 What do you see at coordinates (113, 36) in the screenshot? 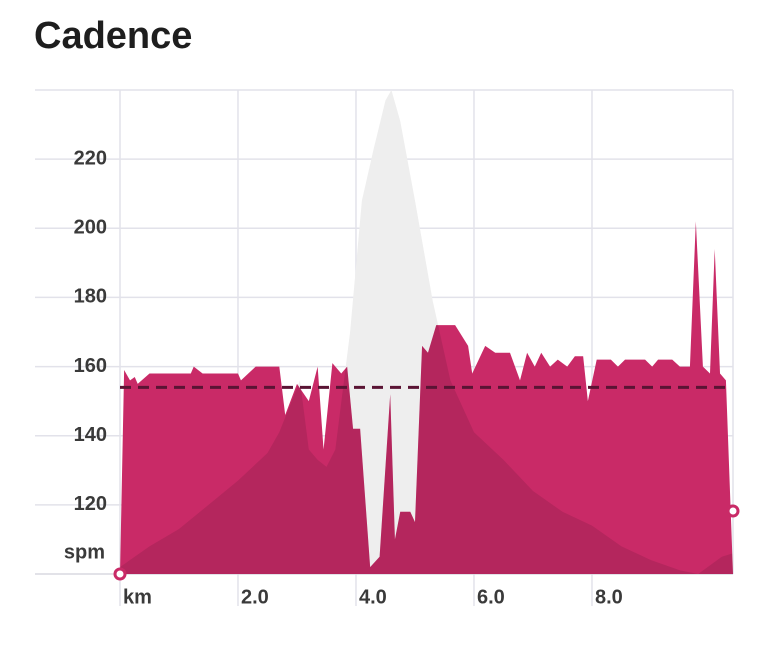
I see `chart-title: Cadence` at bounding box center [113, 36].